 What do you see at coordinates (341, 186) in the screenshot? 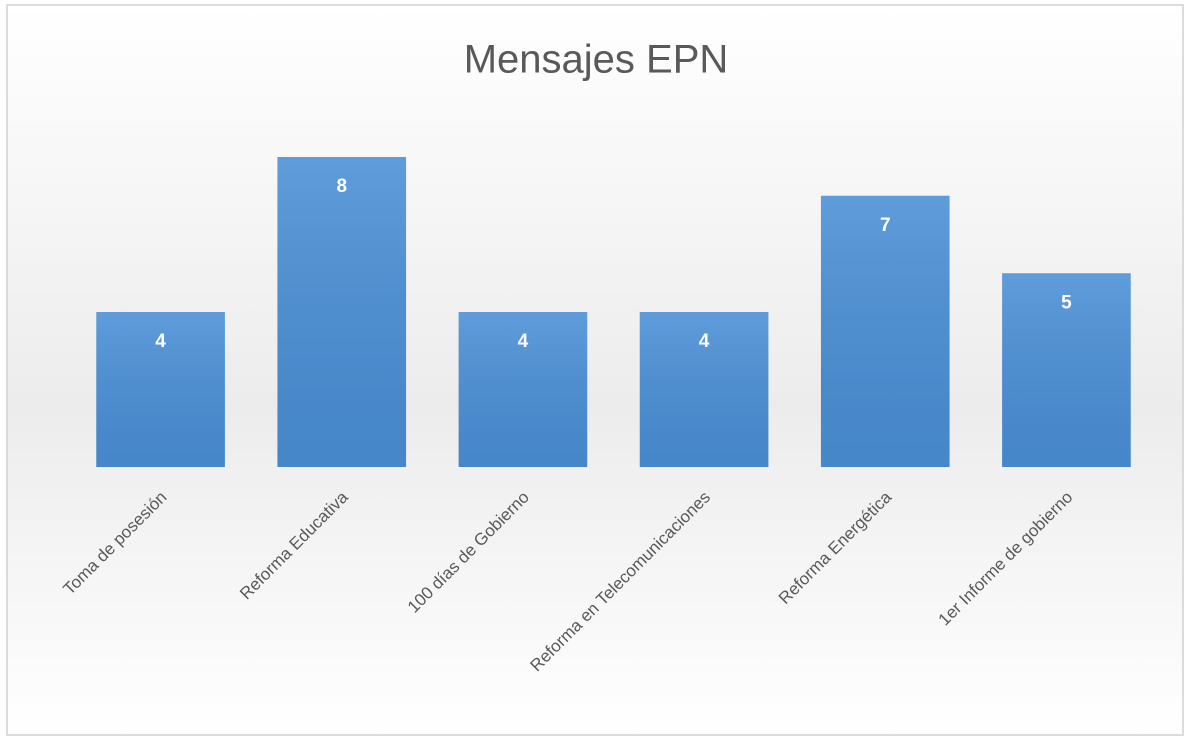
I see `data-label: 8` at bounding box center [341, 186].